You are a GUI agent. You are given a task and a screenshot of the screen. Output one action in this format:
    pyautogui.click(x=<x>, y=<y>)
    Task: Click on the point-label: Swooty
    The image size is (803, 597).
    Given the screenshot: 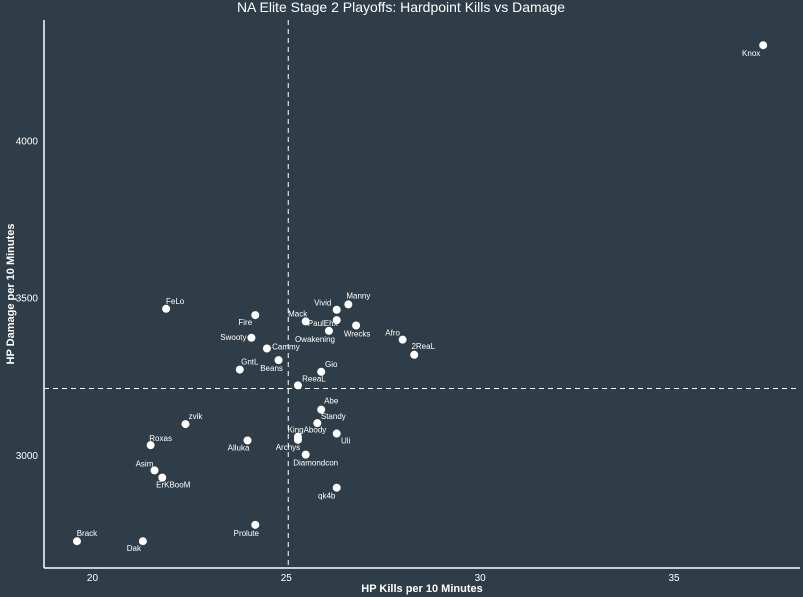 What is the action you would take?
    pyautogui.click(x=233, y=337)
    